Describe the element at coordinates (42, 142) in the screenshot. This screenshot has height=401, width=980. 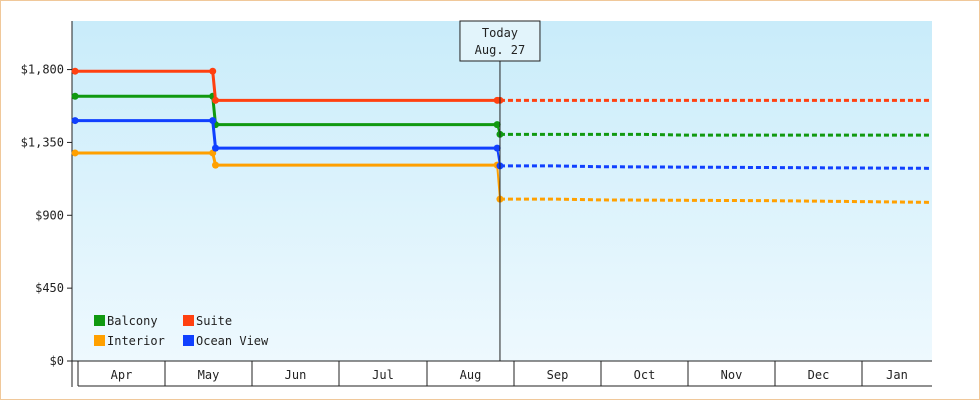
I see `y-tick-label: $1,350` at that location.